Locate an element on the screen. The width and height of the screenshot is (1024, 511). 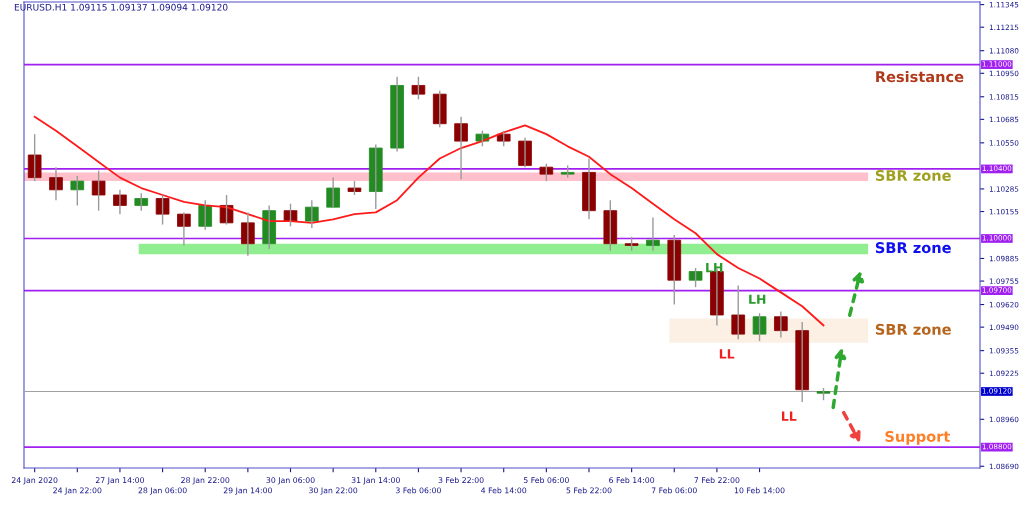
text: Resistance is located at coordinates (920, 76).